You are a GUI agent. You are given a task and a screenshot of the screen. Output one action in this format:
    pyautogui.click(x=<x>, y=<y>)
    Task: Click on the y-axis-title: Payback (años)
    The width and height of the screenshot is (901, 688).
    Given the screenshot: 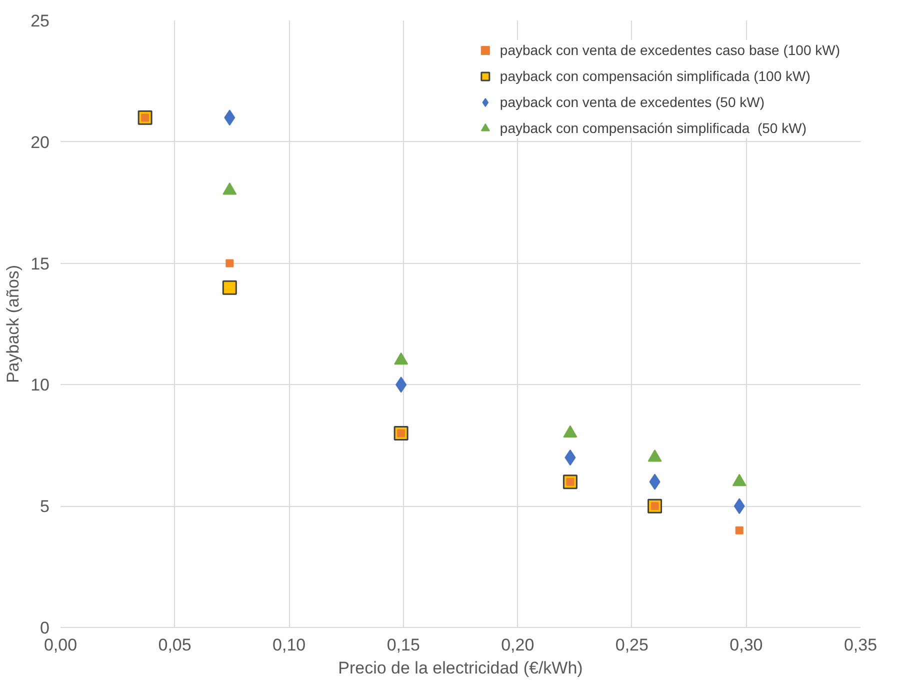 What is the action you would take?
    pyautogui.click(x=13, y=324)
    